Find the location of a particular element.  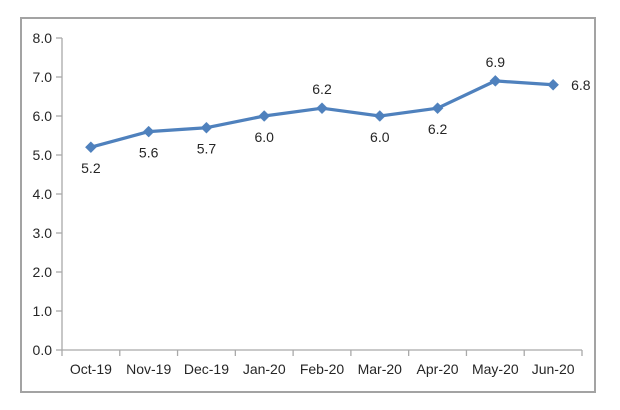

x-tick-label: Nov-19 is located at coordinates (148, 369).